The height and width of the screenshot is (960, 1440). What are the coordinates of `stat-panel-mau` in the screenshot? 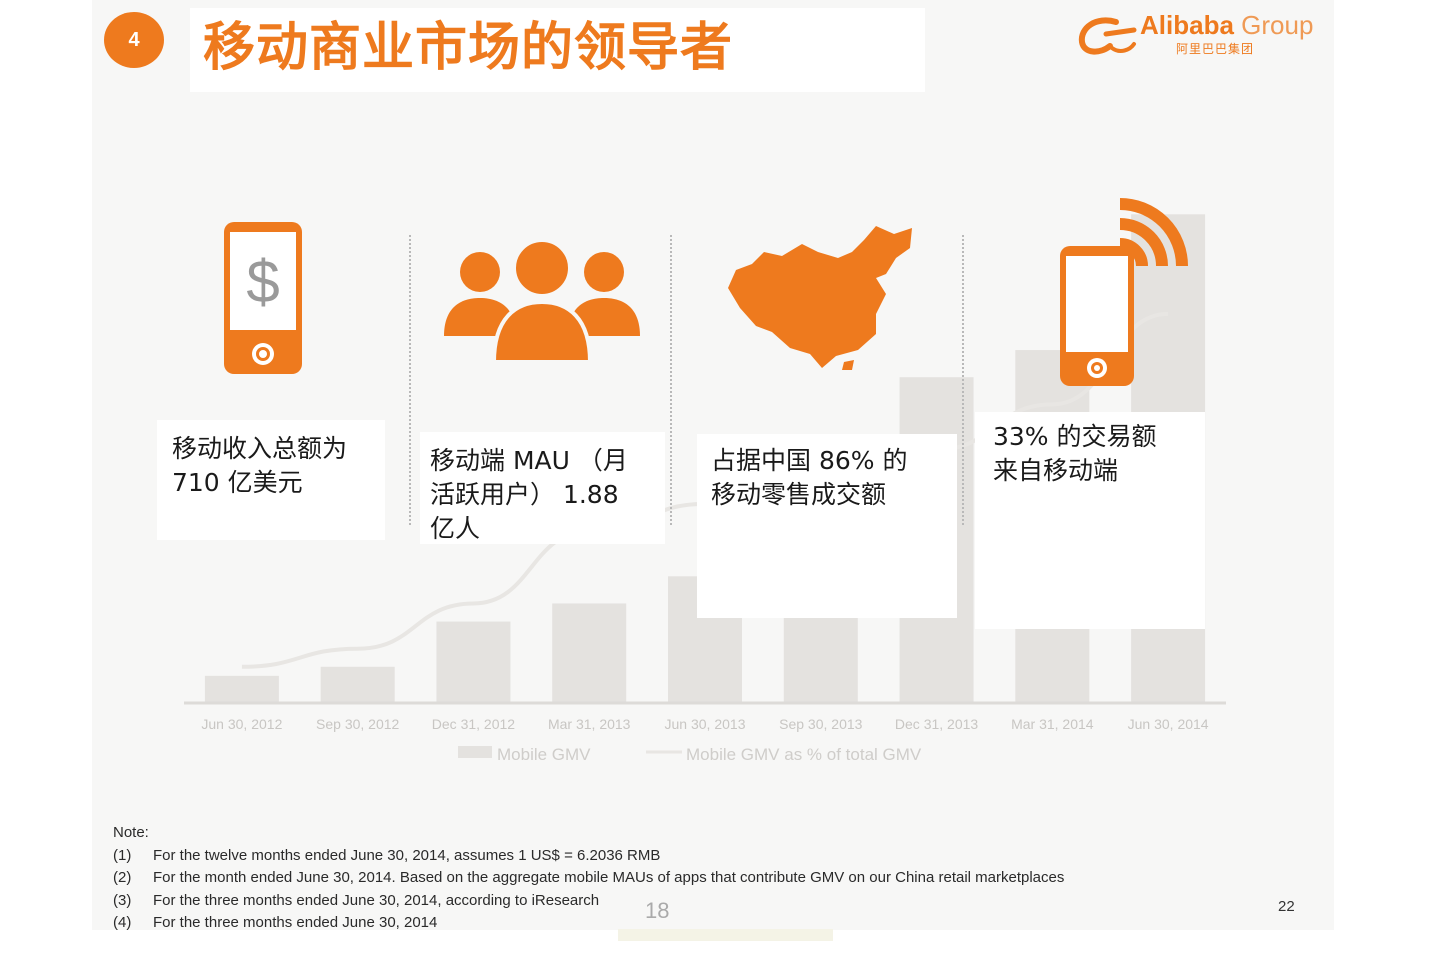 It's located at (542, 488).